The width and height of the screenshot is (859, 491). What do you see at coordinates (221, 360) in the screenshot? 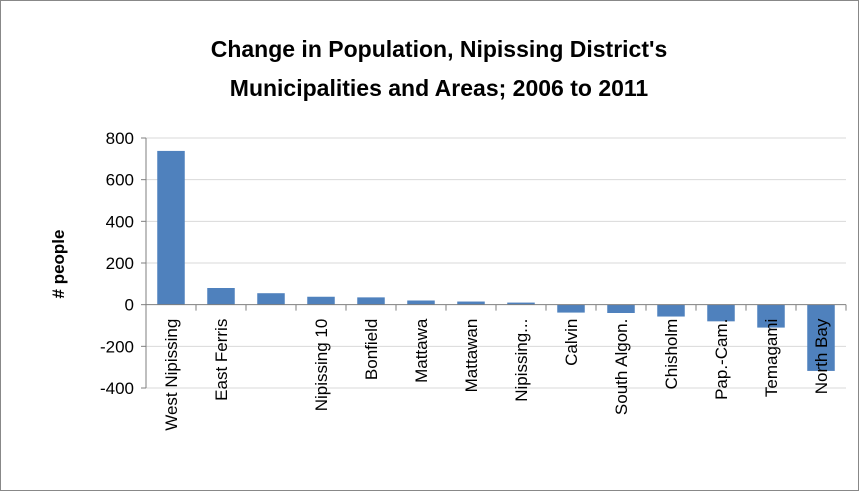
I see `category-label: East Ferris` at bounding box center [221, 360].